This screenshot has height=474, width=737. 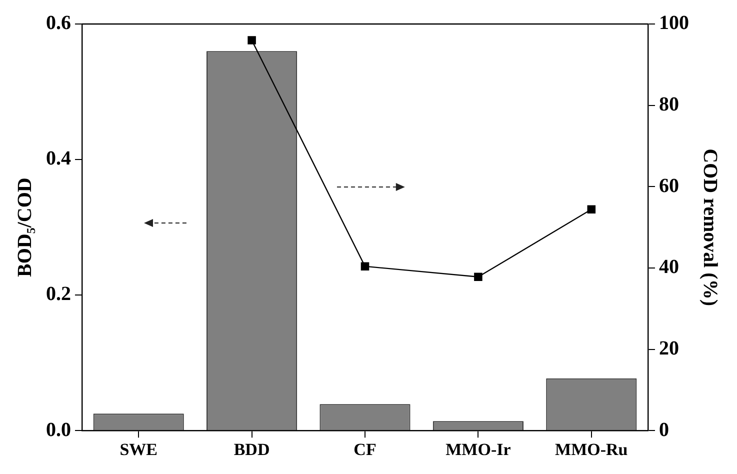 I want to click on y2-axis-title: COD removal (%), so click(x=709, y=227).